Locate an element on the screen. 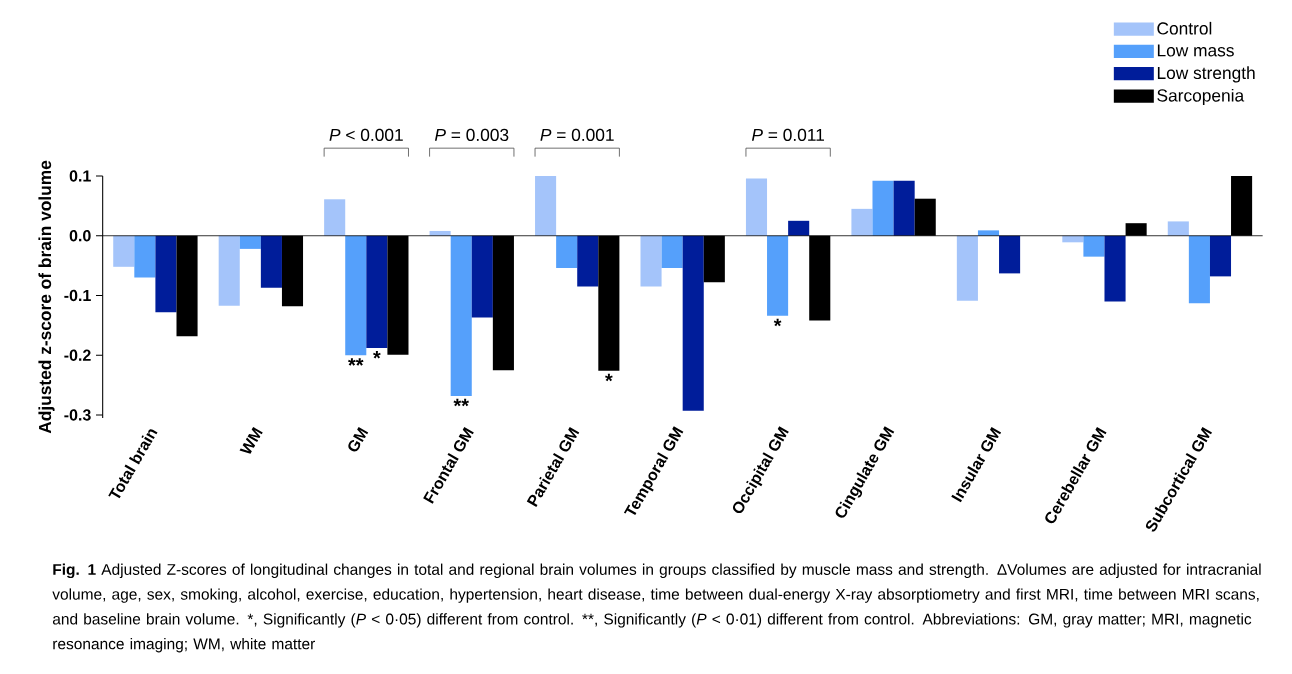 Image resolution: width=1292 pixels, height=674 pixels. text: P = 0.003 is located at coordinates (471, 135).